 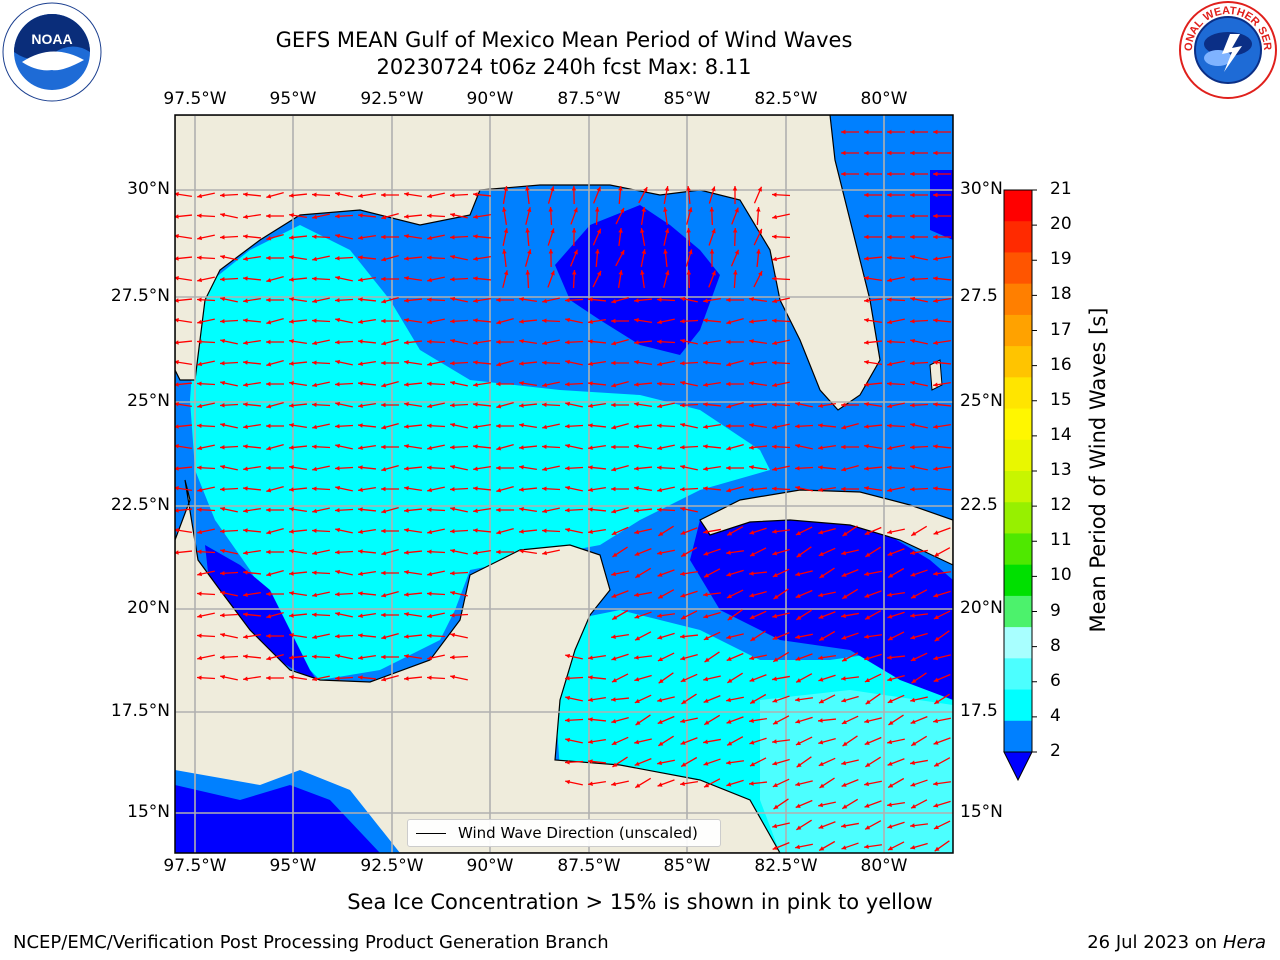 What do you see at coordinates (1055, 680) in the screenshot?
I see `colorbar-tick-label: 6` at bounding box center [1055, 680].